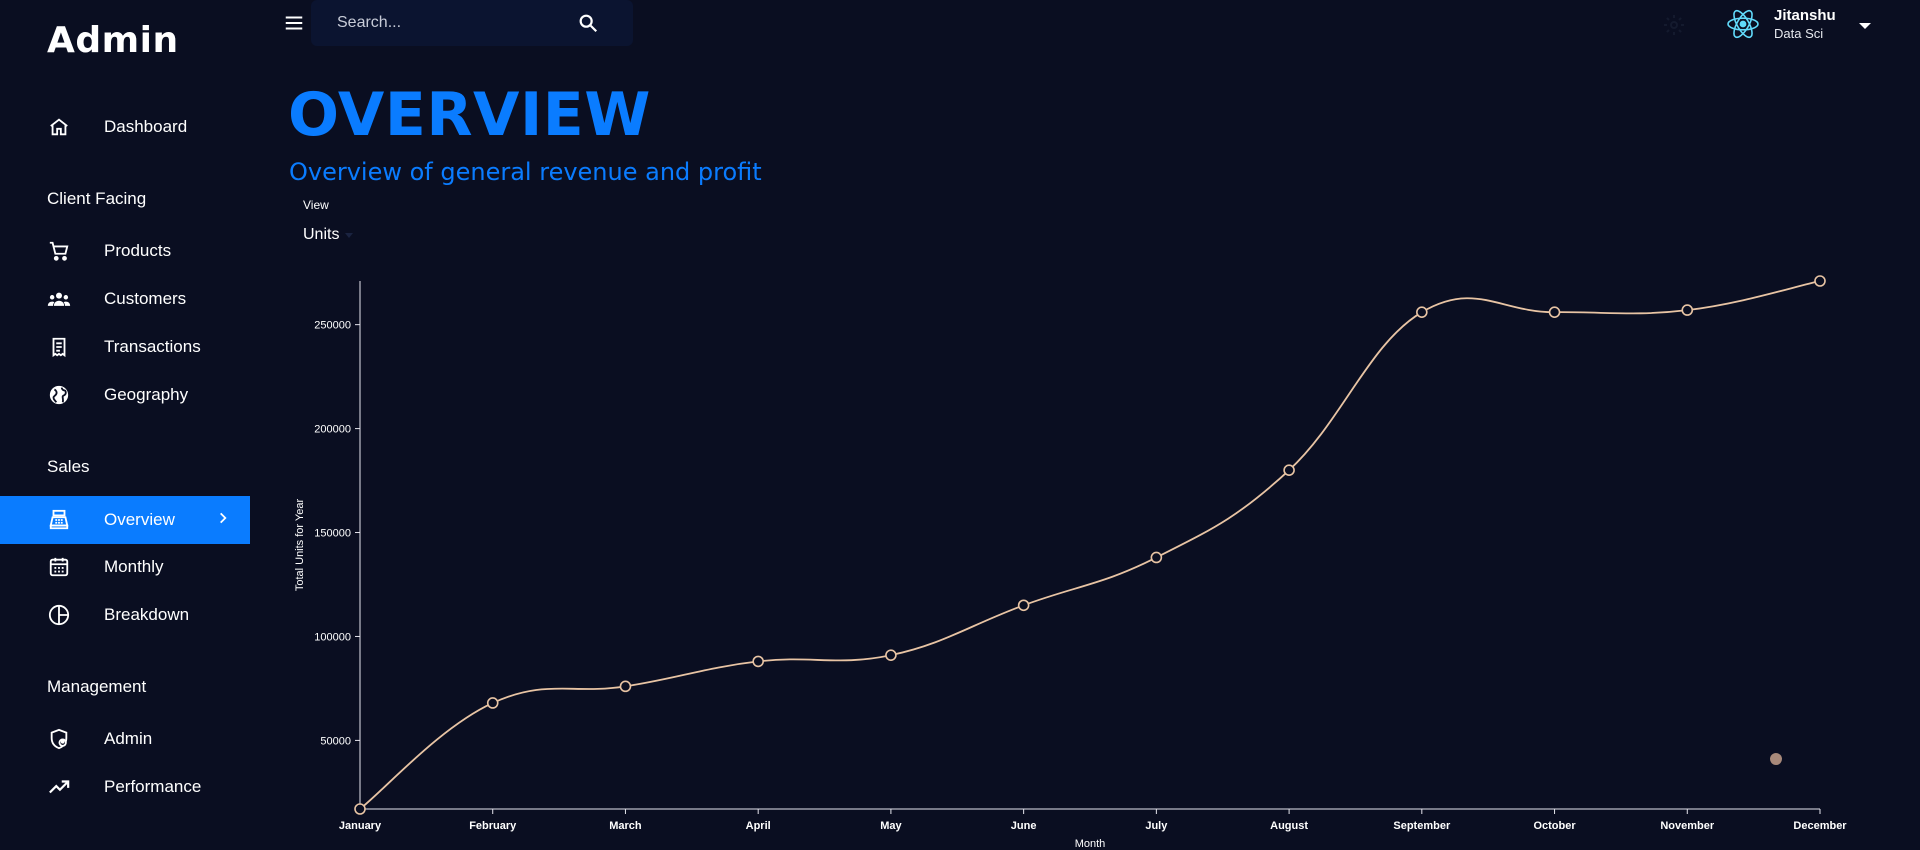 The image size is (1920, 850). I want to click on sidebar-item-transactions: Transactions, so click(125, 347).